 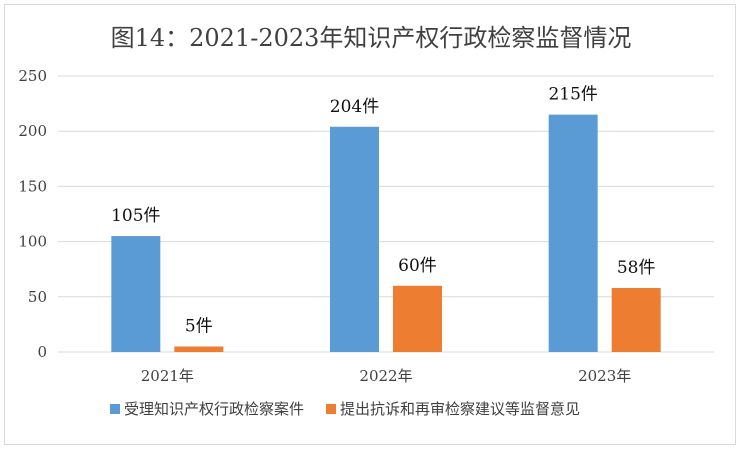 I want to click on y-tick-label: 200, so click(x=32, y=131).